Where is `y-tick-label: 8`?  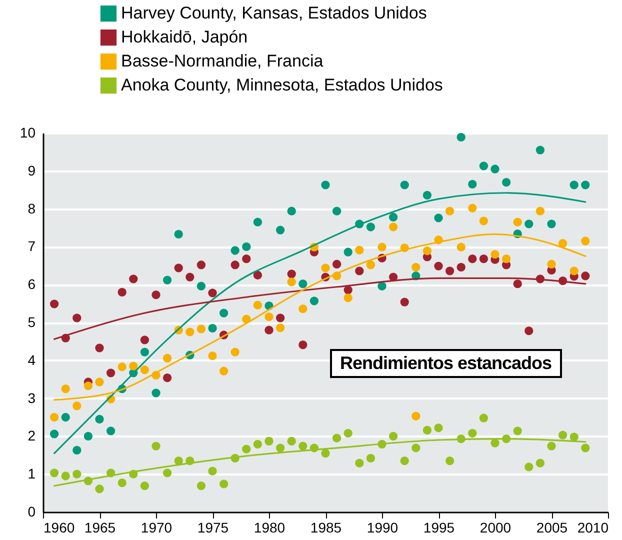 y-tick-label: 8 is located at coordinates (32, 208).